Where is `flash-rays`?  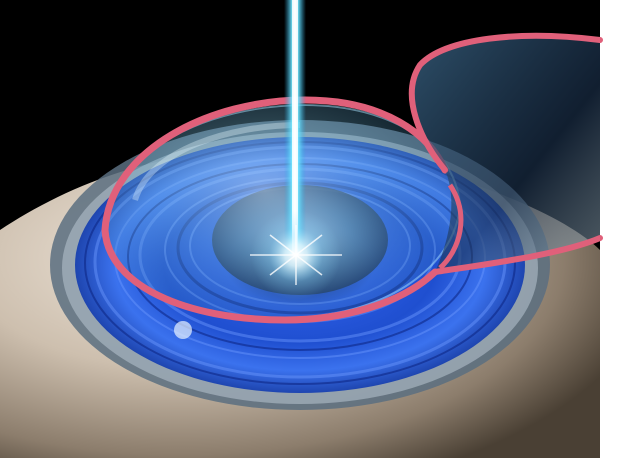 flash-rays is located at coordinates (296, 255).